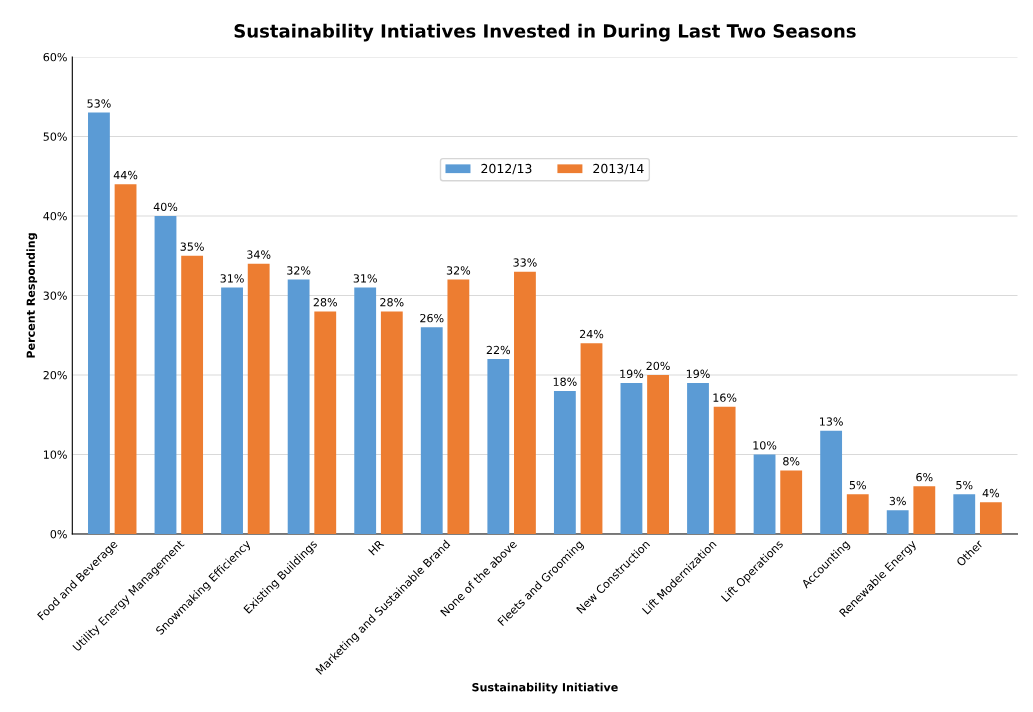 This screenshot has height=712, width=1033. What do you see at coordinates (432, 318) in the screenshot?
I see `data-label: 26%` at bounding box center [432, 318].